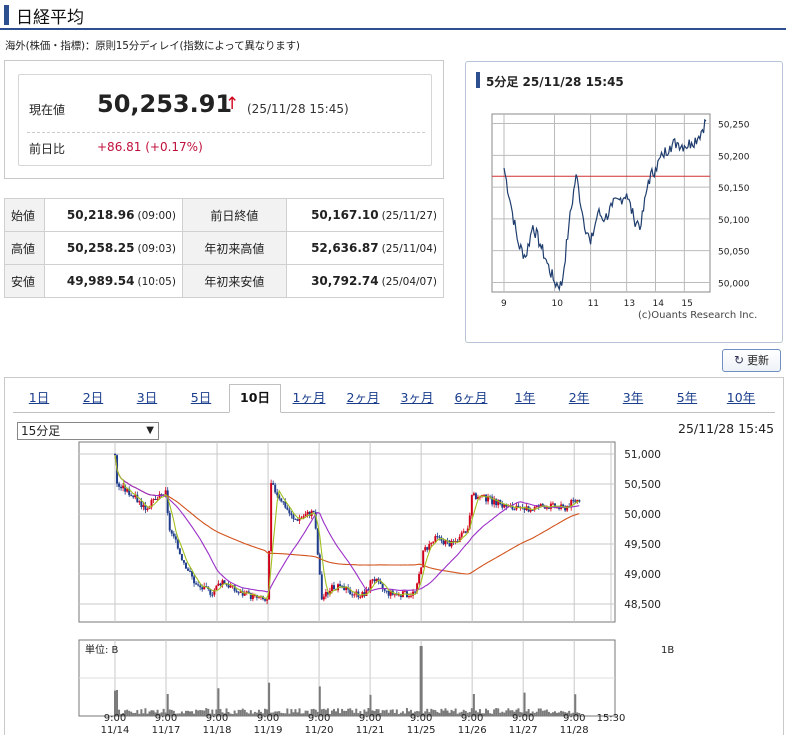 The height and width of the screenshot is (736, 786). What do you see at coordinates (88, 431) in the screenshot?
I see `interval-select: 15分足 ▼` at bounding box center [88, 431].